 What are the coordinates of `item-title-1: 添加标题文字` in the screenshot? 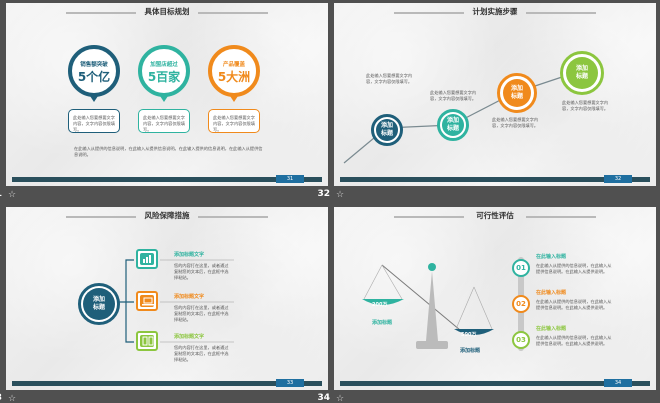 It's located at (189, 255).